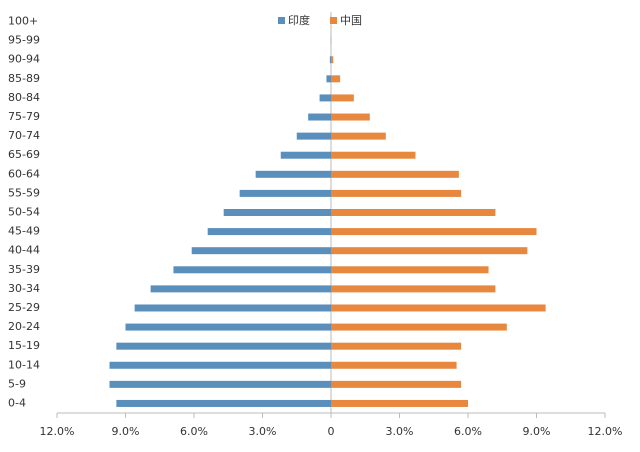 The image size is (640, 452). Describe the element at coordinates (24, 59) in the screenshot. I see `y-tick-label: 90-94` at that location.